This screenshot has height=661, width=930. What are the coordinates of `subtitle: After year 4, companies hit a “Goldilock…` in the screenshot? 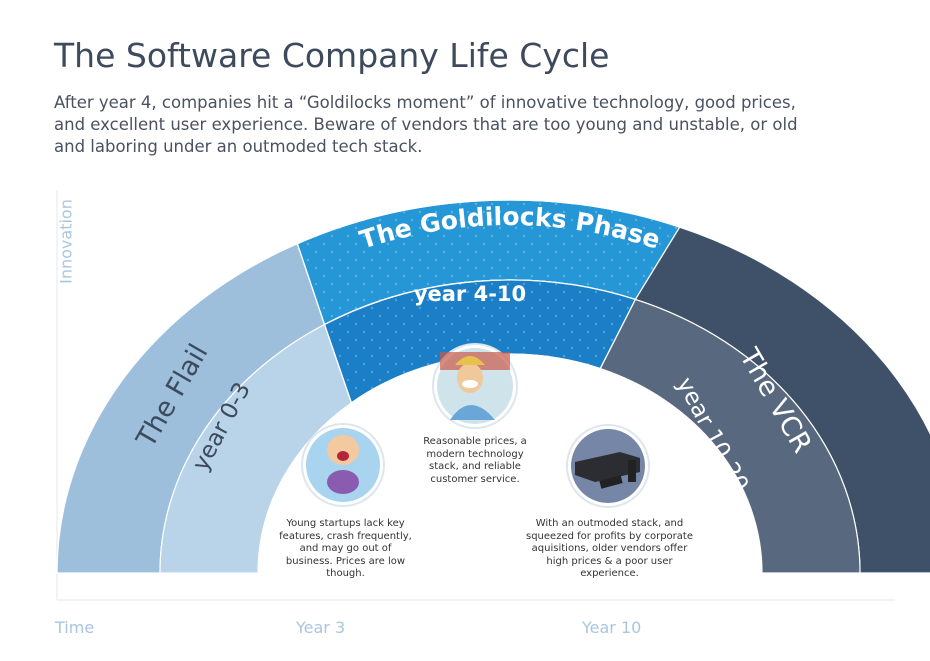 It's located at (426, 124).